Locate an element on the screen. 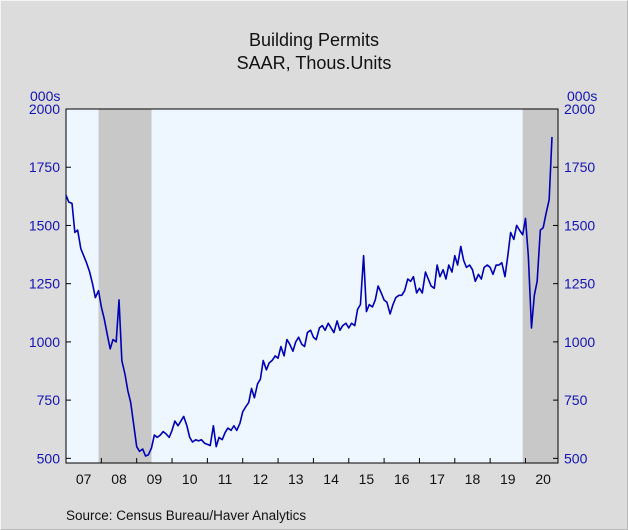  y-tick-label-left: 1250 is located at coordinates (44, 284).